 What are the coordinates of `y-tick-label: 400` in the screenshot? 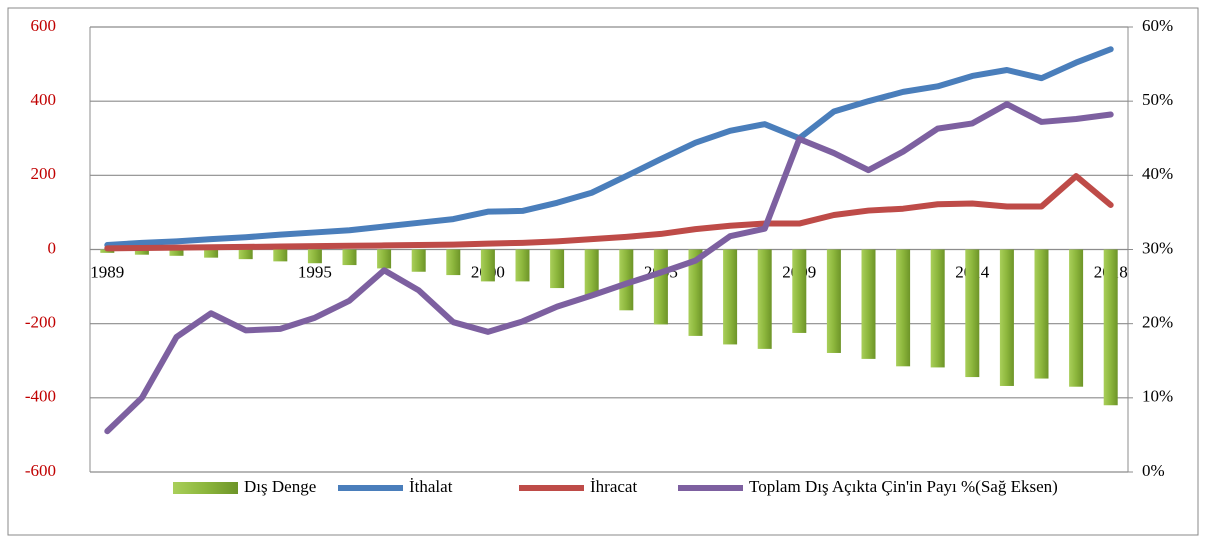 It's located at (44, 99).